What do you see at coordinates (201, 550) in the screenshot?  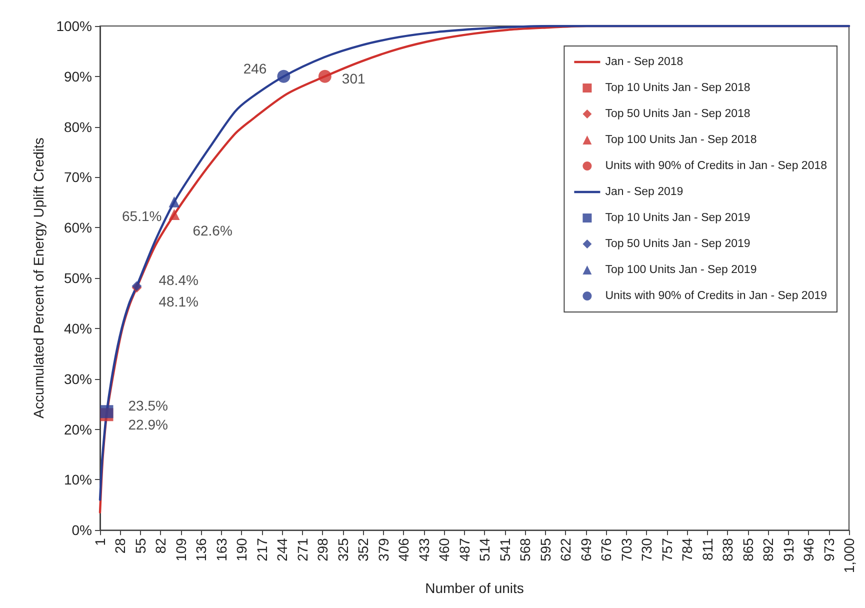 I see `x-tick-label: 136` at bounding box center [201, 550].